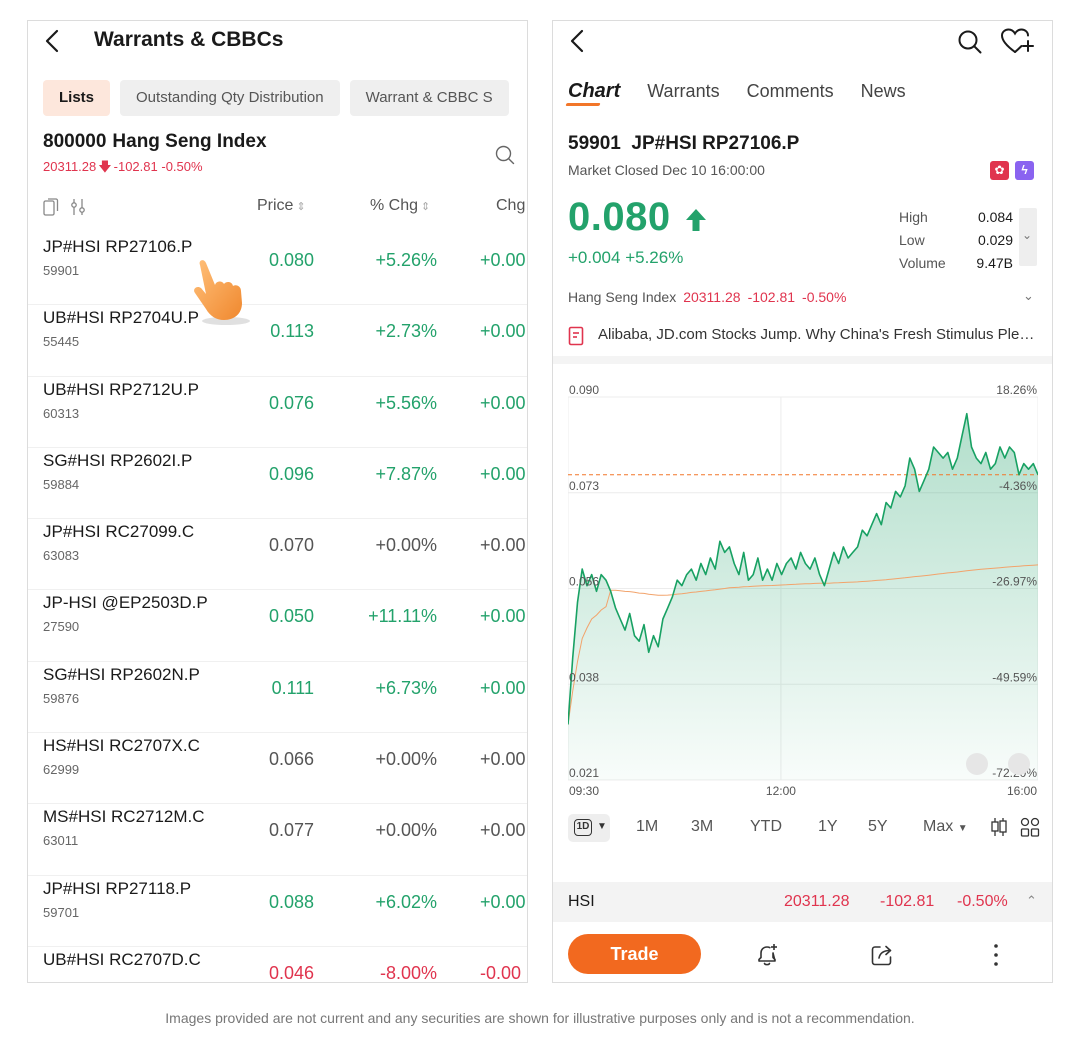  I want to click on tab-comments: Comments, so click(790, 91).